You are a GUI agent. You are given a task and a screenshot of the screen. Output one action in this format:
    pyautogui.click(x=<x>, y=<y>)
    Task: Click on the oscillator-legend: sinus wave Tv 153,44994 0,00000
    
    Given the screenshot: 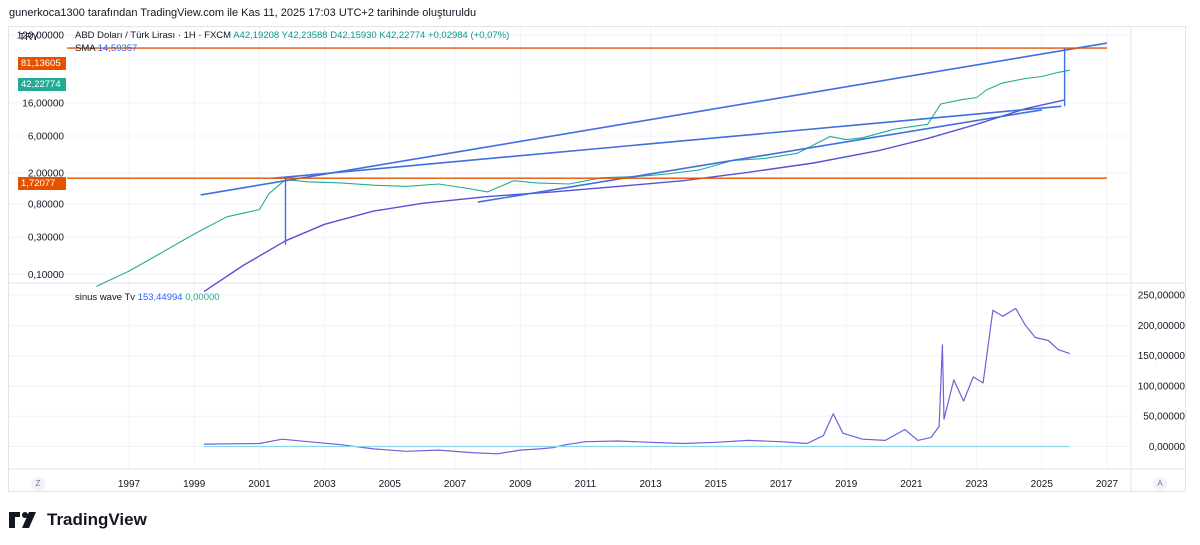 What is the action you would take?
    pyautogui.click(x=147, y=297)
    